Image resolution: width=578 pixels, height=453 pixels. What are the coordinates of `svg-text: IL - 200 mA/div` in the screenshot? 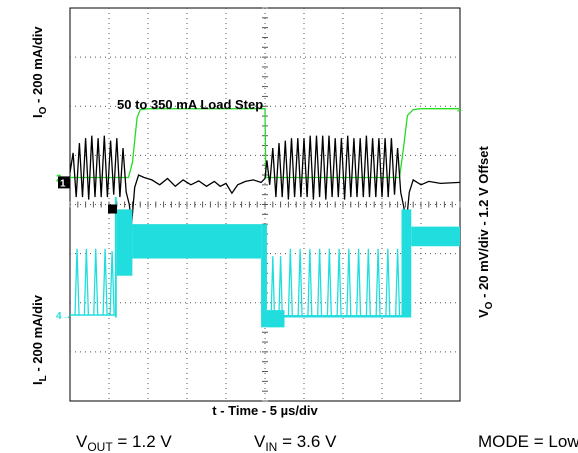 It's located at (39, 339).